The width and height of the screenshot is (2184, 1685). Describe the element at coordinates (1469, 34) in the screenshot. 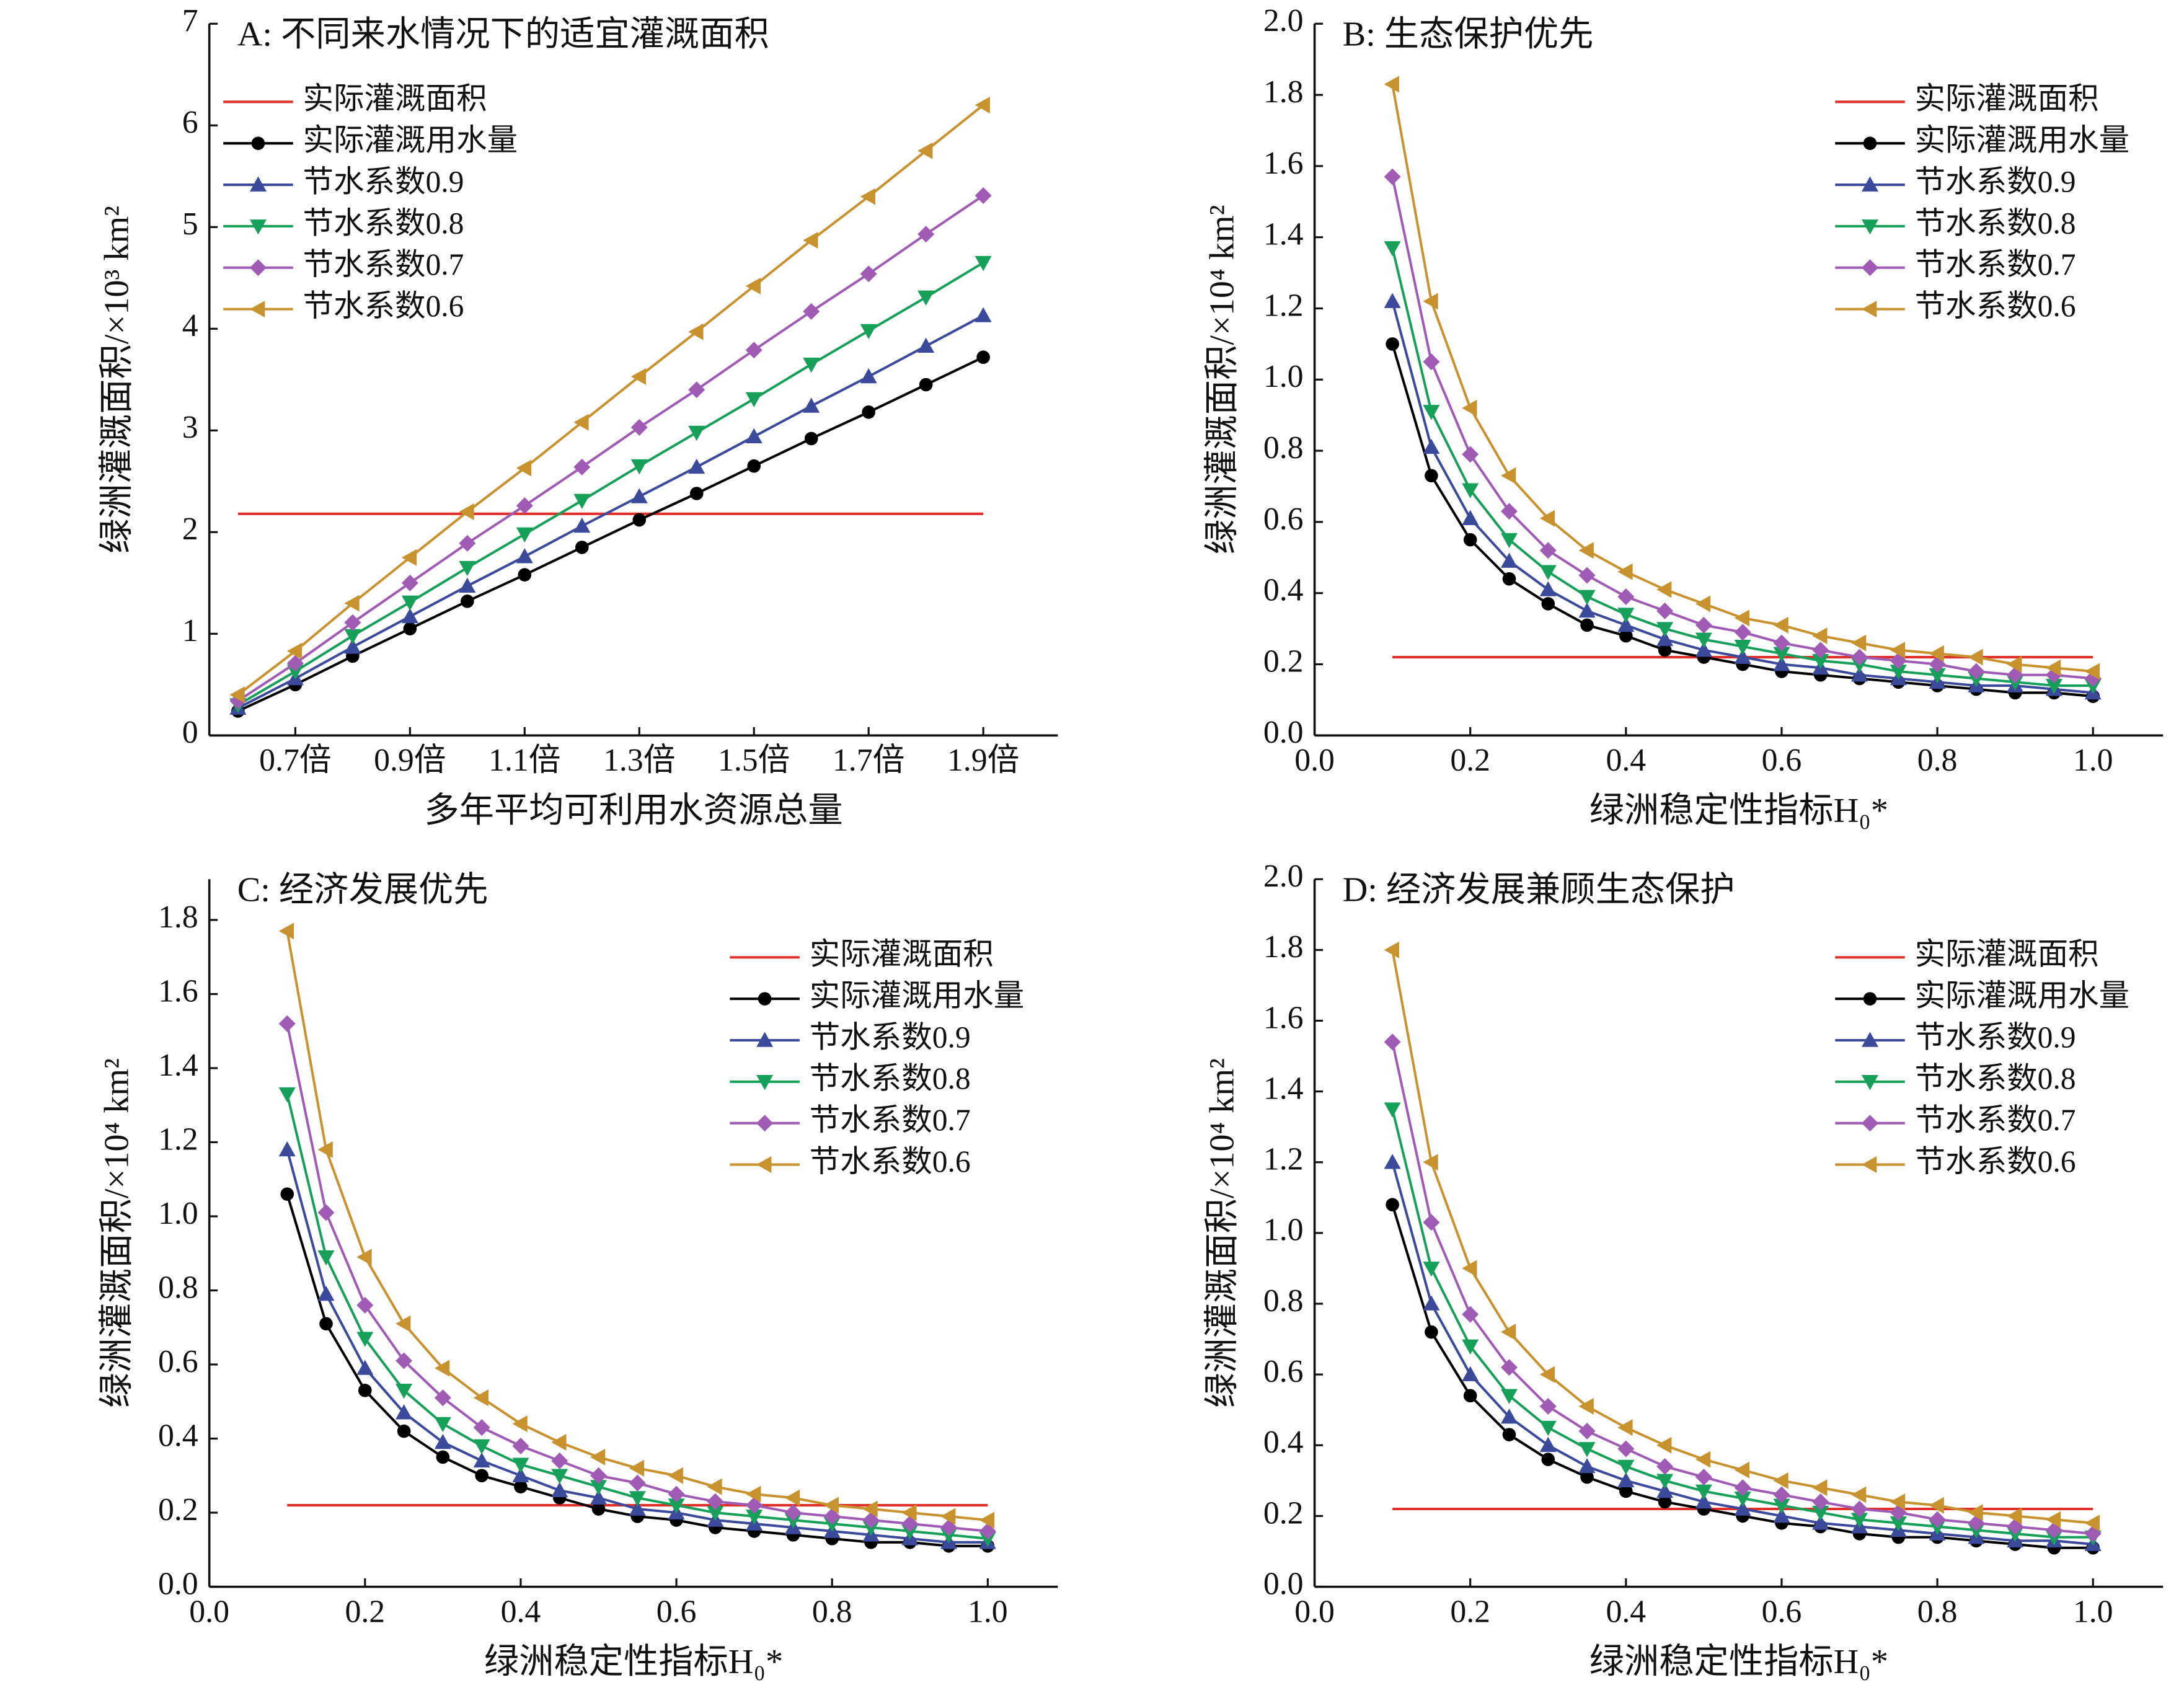

I see `chart-title: B: 生态保护优先` at that location.